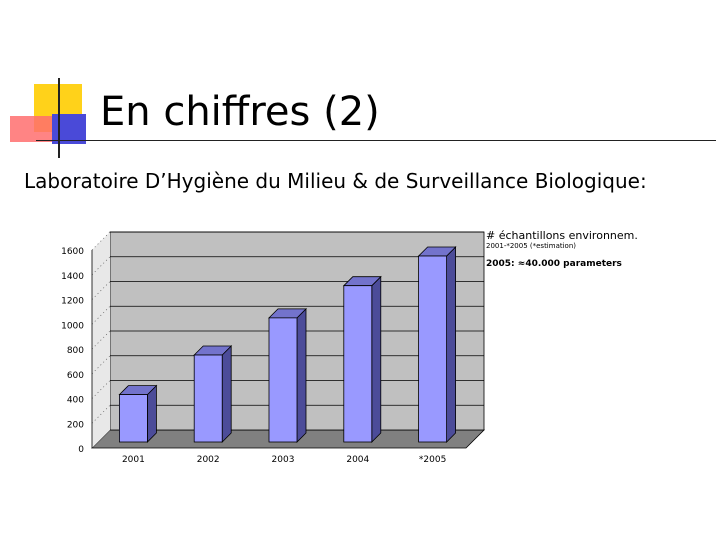 The height and width of the screenshot is (540, 720). I want to click on x-tick-label: 2002, so click(208, 460).